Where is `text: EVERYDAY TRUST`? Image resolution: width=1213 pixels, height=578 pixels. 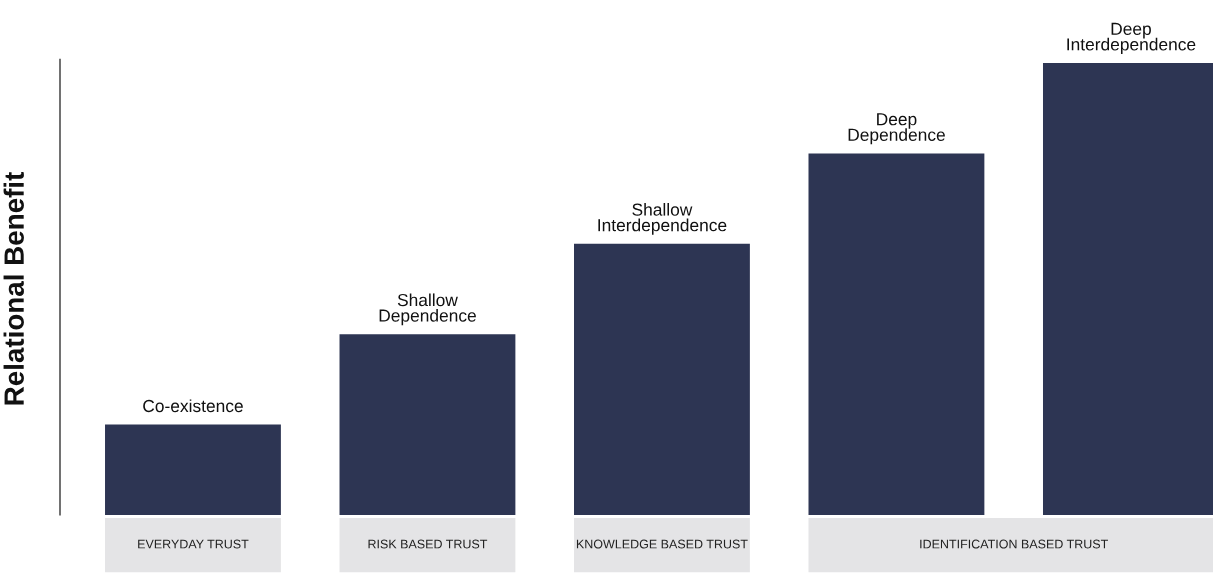
text: EVERYDAY TRUST is located at coordinates (193, 544).